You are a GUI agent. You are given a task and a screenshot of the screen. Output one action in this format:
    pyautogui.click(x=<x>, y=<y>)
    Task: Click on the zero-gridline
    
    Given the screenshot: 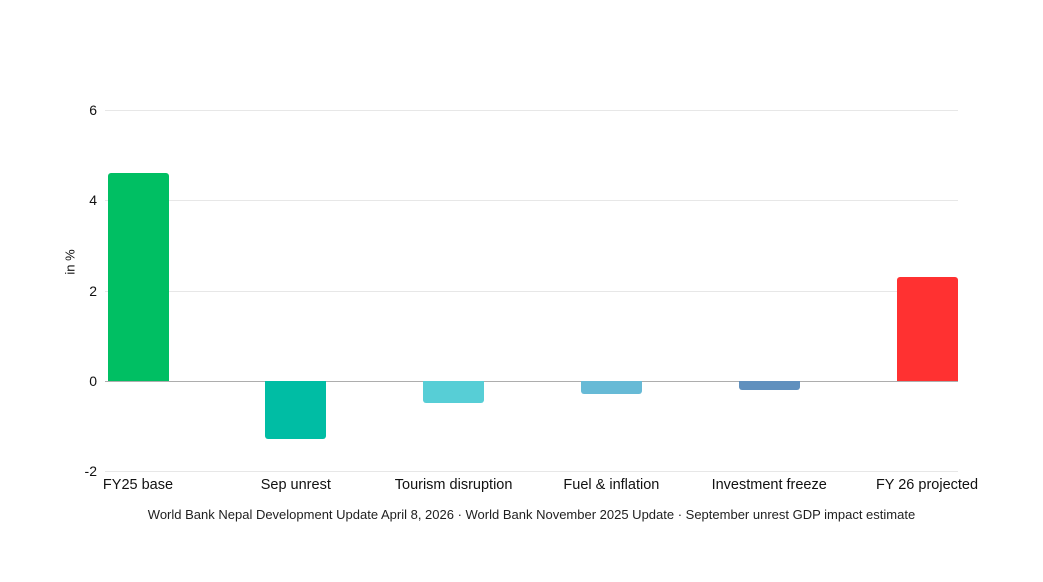 What is the action you would take?
    pyautogui.click(x=531, y=381)
    